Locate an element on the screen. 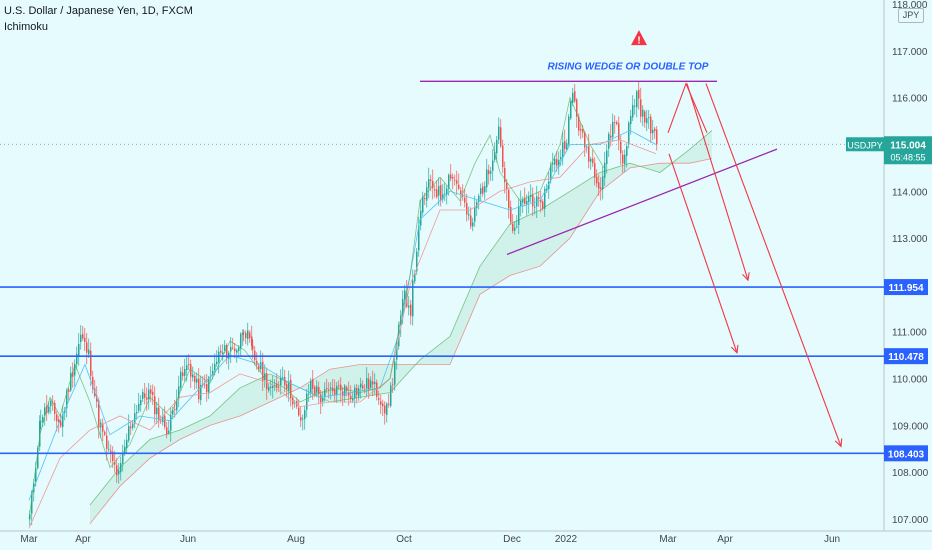  y-tick-label: 109.000 is located at coordinates (910, 426).